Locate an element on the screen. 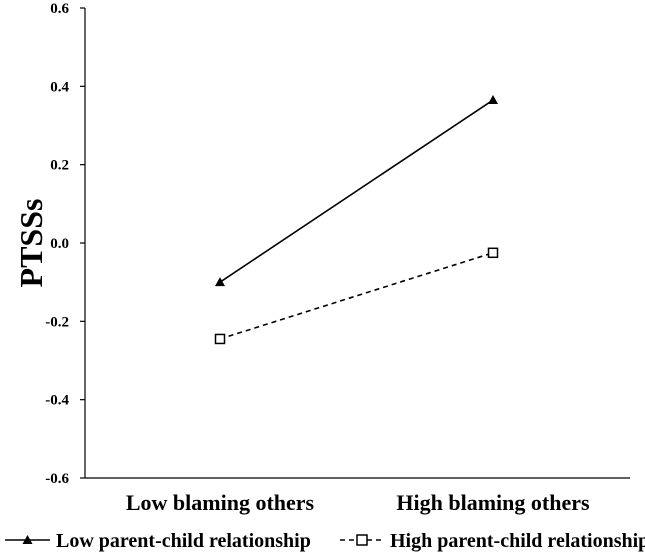  y-axis-title: PTSSs is located at coordinates (31, 243).